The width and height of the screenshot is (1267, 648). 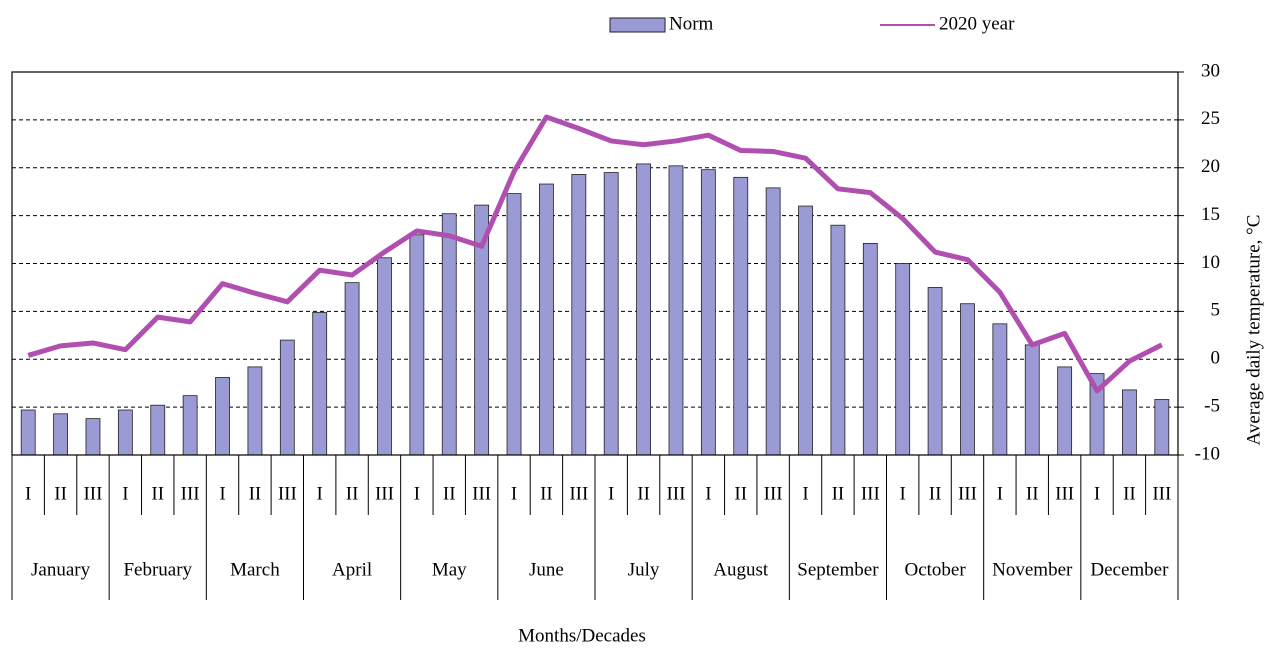 I want to click on x-axis-label: Months/Decades, so click(x=582, y=635).